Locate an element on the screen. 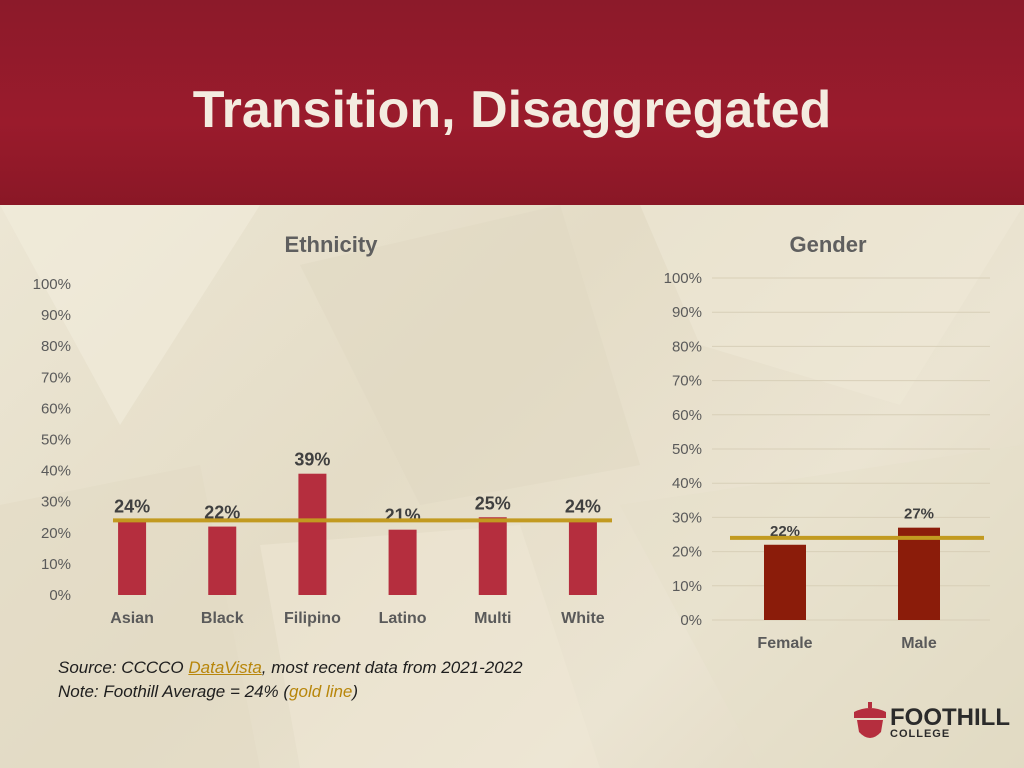 This screenshot has width=1024, height=768. acorn-icon is located at coordinates (870, 720).